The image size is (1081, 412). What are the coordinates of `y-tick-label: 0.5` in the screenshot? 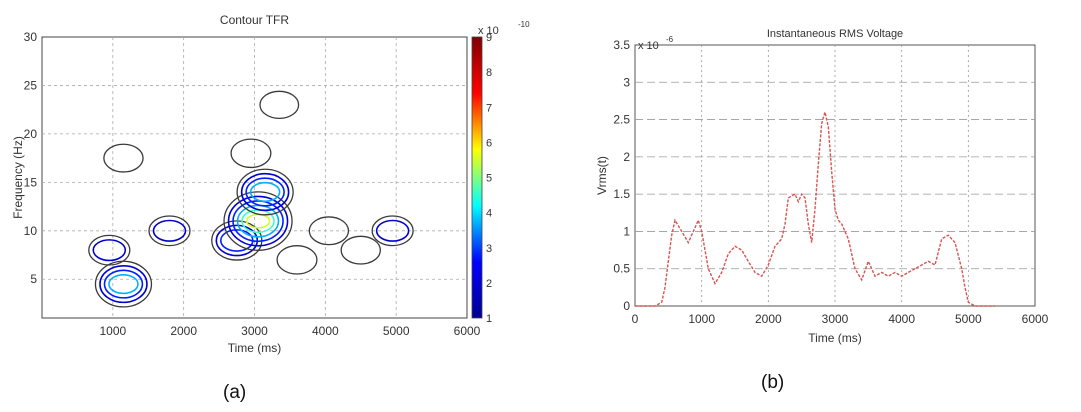 It's located at (621, 269).